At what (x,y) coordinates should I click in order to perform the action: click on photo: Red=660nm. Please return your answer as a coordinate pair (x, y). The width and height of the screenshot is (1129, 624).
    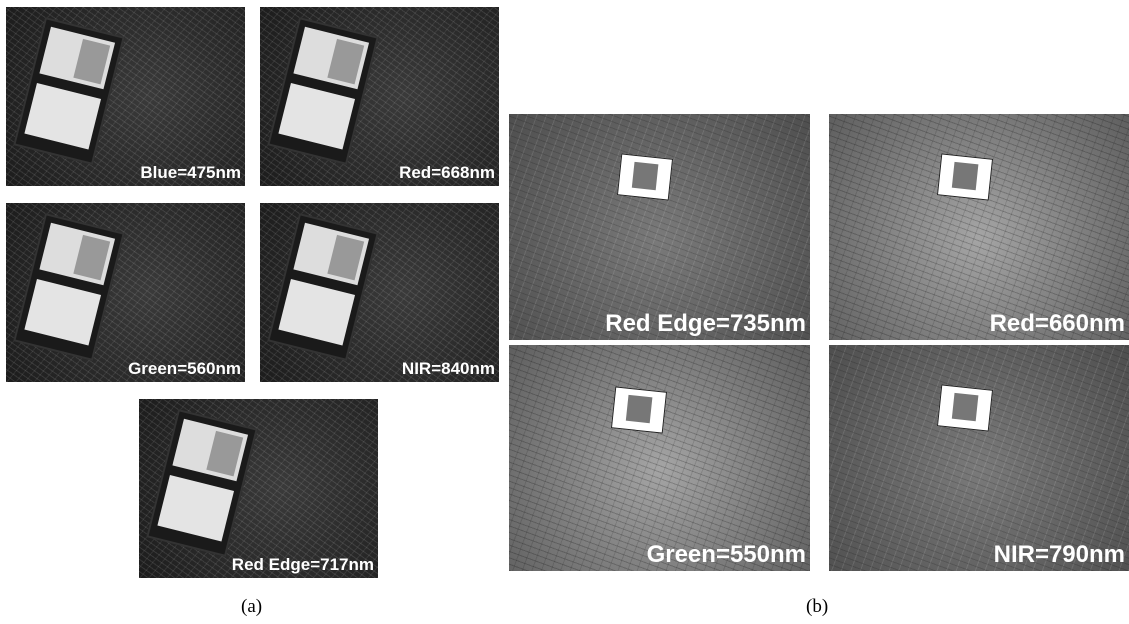
    Looking at the image, I should click on (979, 227).